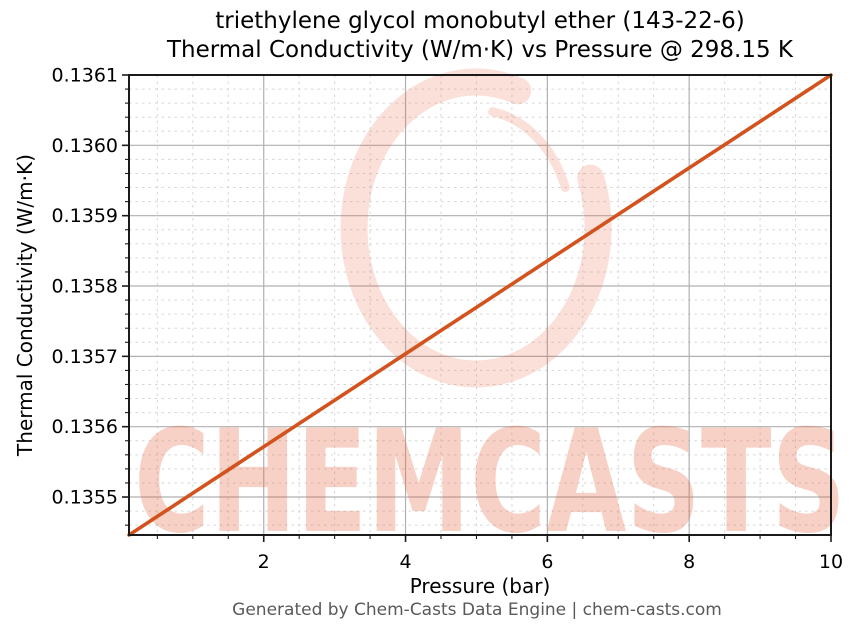 The image size is (856, 644). I want to click on x-axis-label: Pressure (bar), so click(480, 586).